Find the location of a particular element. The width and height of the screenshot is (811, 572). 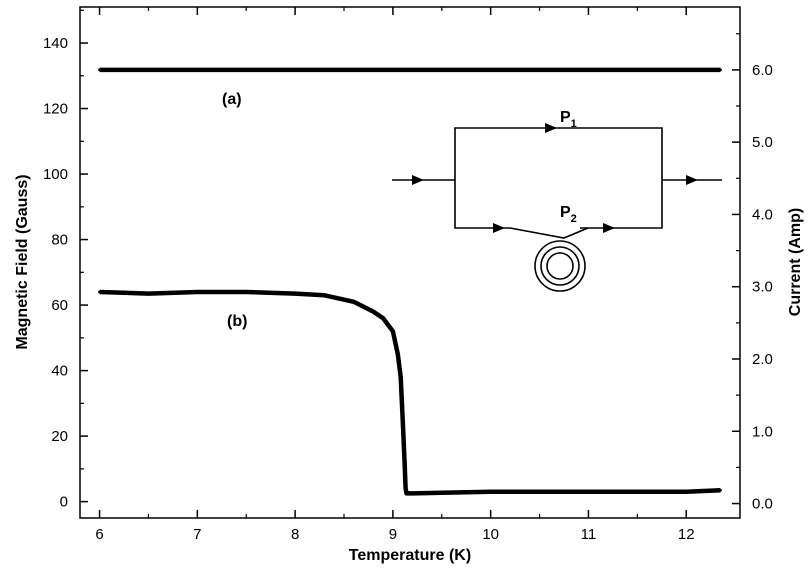

y2-tick-label: 3.0 is located at coordinates (762, 287).